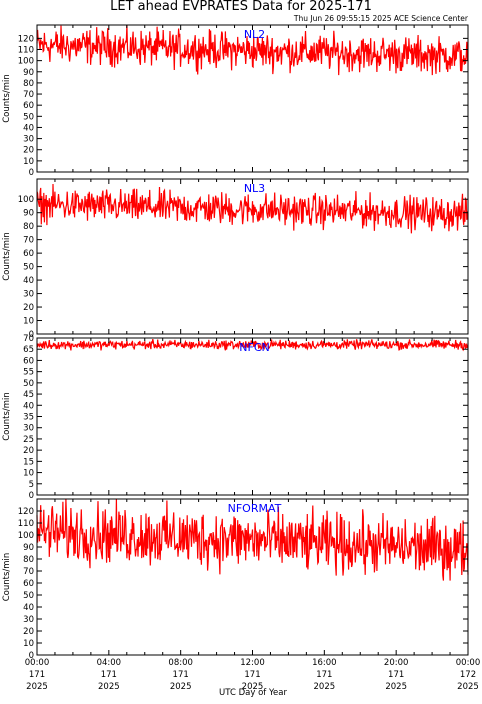  Describe the element at coordinates (254, 34) in the screenshot. I see `panel-label: NL2` at that location.